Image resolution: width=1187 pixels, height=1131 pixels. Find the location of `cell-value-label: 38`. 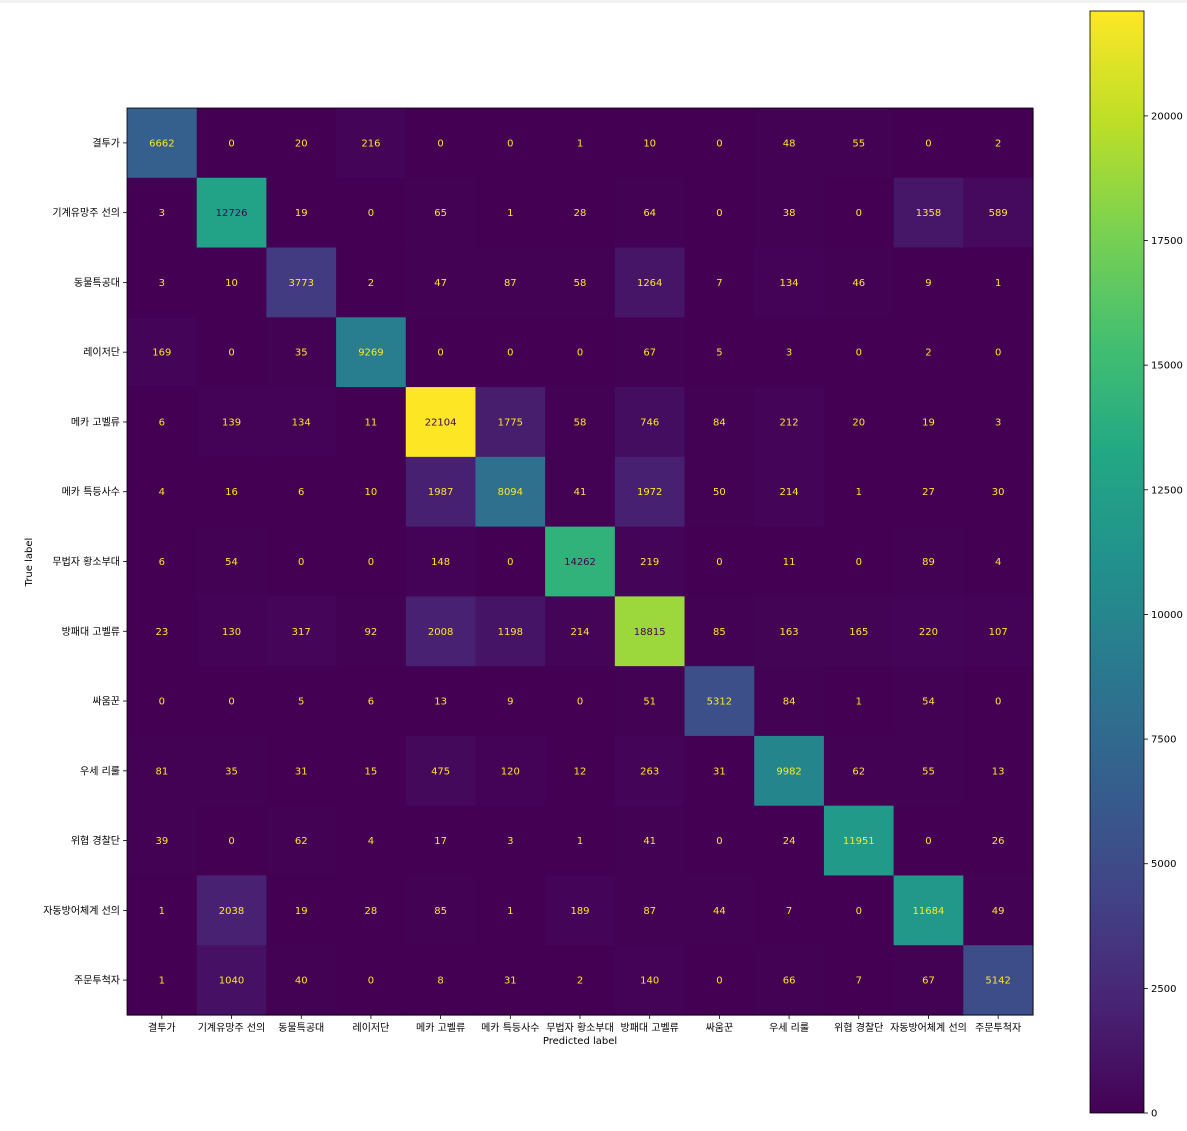

cell-value-label: 38 is located at coordinates (789, 213).